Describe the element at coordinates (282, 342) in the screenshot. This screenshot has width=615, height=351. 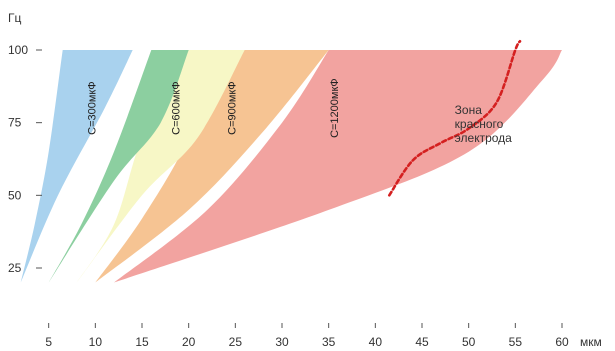
I see `x-tick-label: 30` at that location.